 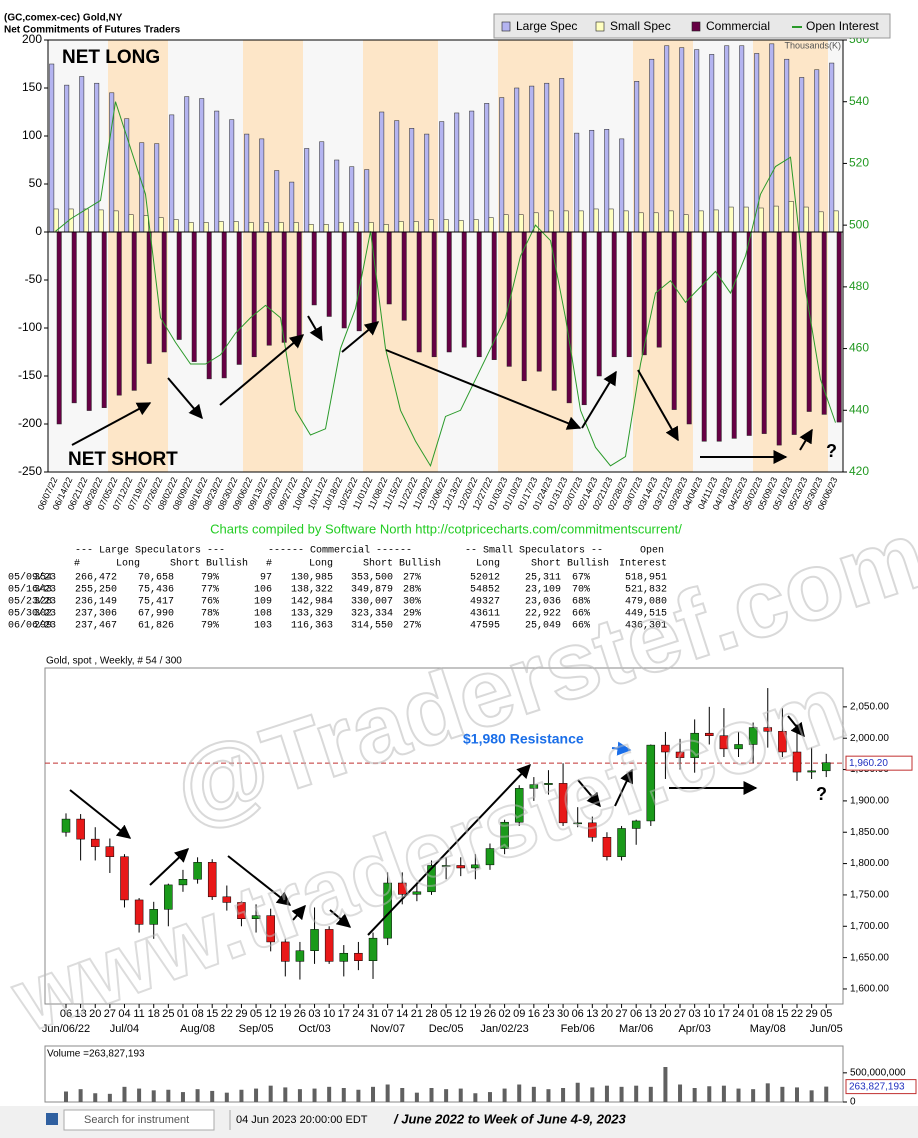 I want to click on x-tick-label: 28, so click(x=431, y=1014).